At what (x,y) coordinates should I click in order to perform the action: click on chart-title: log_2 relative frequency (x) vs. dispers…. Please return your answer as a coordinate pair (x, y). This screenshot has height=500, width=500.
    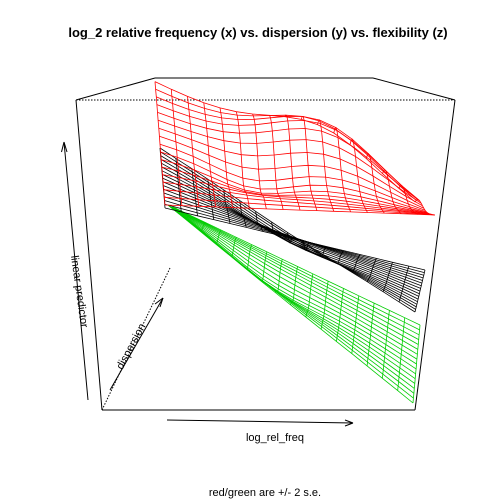
    Looking at the image, I should click on (257, 32).